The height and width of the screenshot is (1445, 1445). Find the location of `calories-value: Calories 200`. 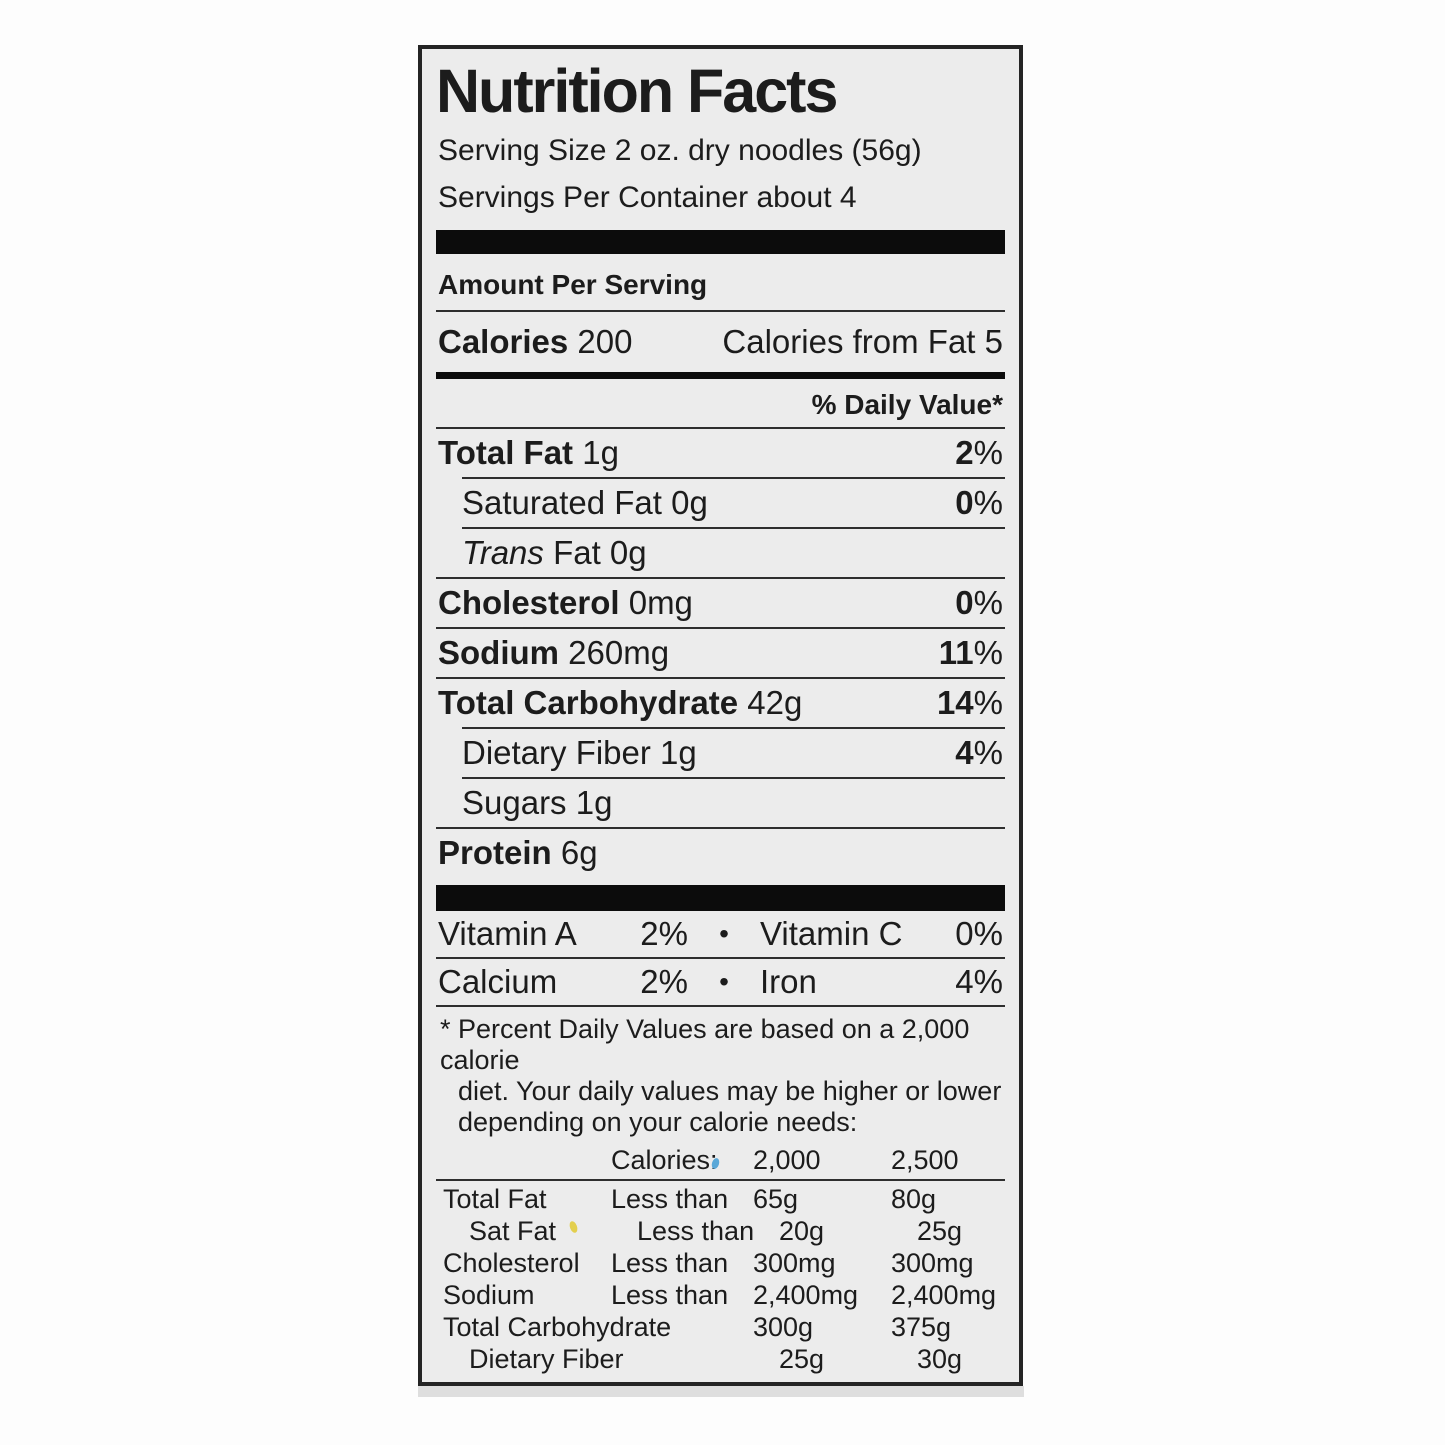

calories-value: Calories 200 is located at coordinates (535, 341).